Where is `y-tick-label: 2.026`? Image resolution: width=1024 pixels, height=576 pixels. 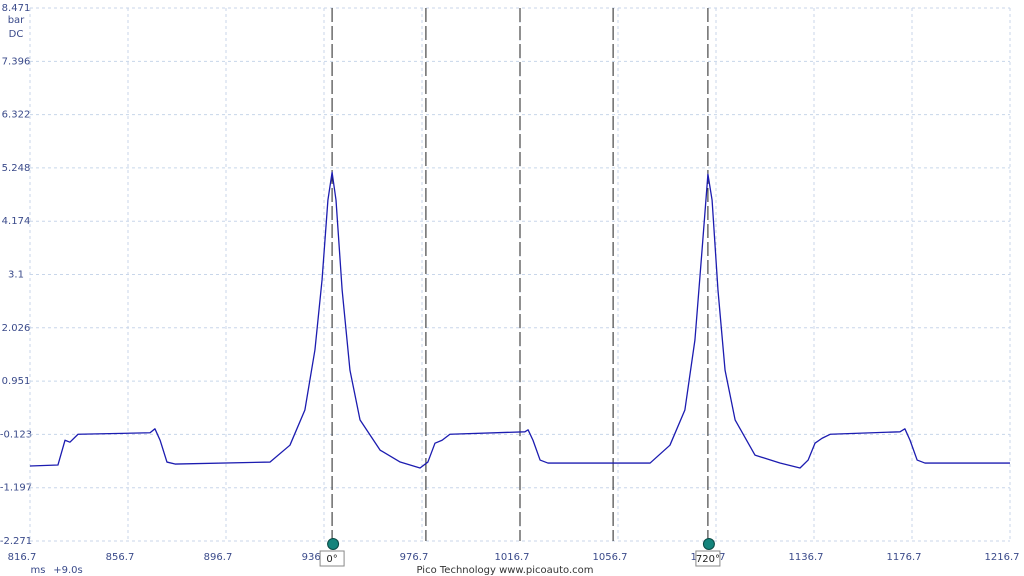 y-tick-label: 2.026 is located at coordinates (16, 328).